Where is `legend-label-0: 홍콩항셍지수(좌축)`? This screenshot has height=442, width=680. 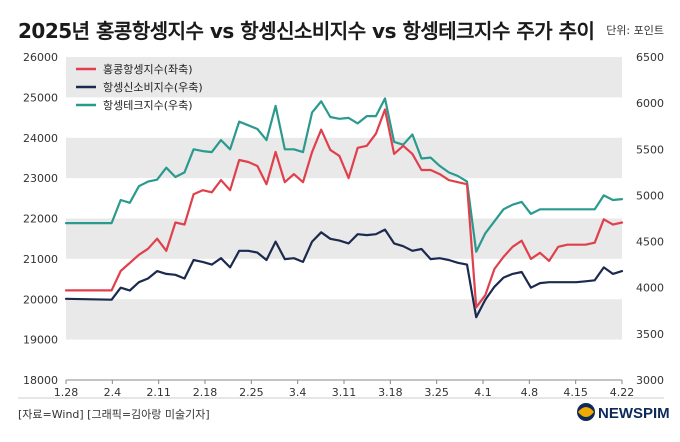 legend-label-0: 홍콩항셍지수(좌축) is located at coordinates (148, 69).